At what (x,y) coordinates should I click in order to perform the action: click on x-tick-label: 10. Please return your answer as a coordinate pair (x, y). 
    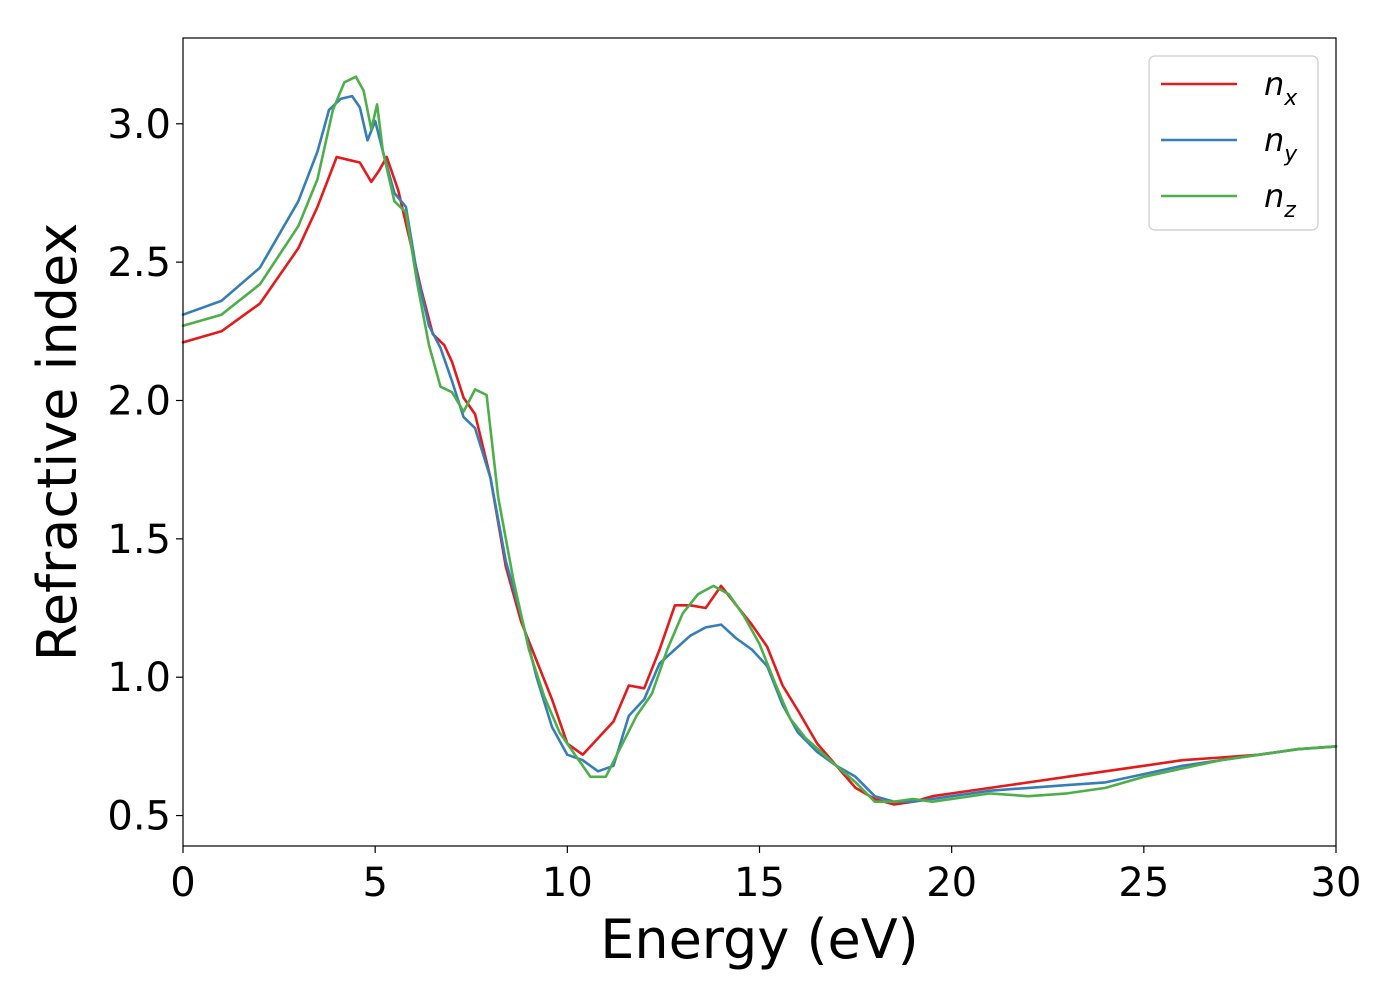
    Looking at the image, I should click on (567, 883).